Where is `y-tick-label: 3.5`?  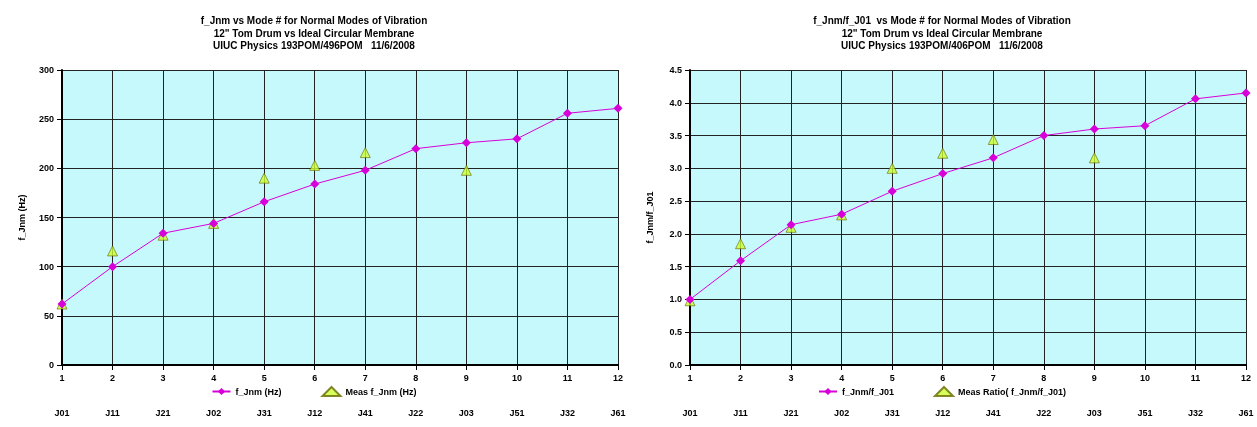
y-tick-label: 3.5 is located at coordinates (675, 135).